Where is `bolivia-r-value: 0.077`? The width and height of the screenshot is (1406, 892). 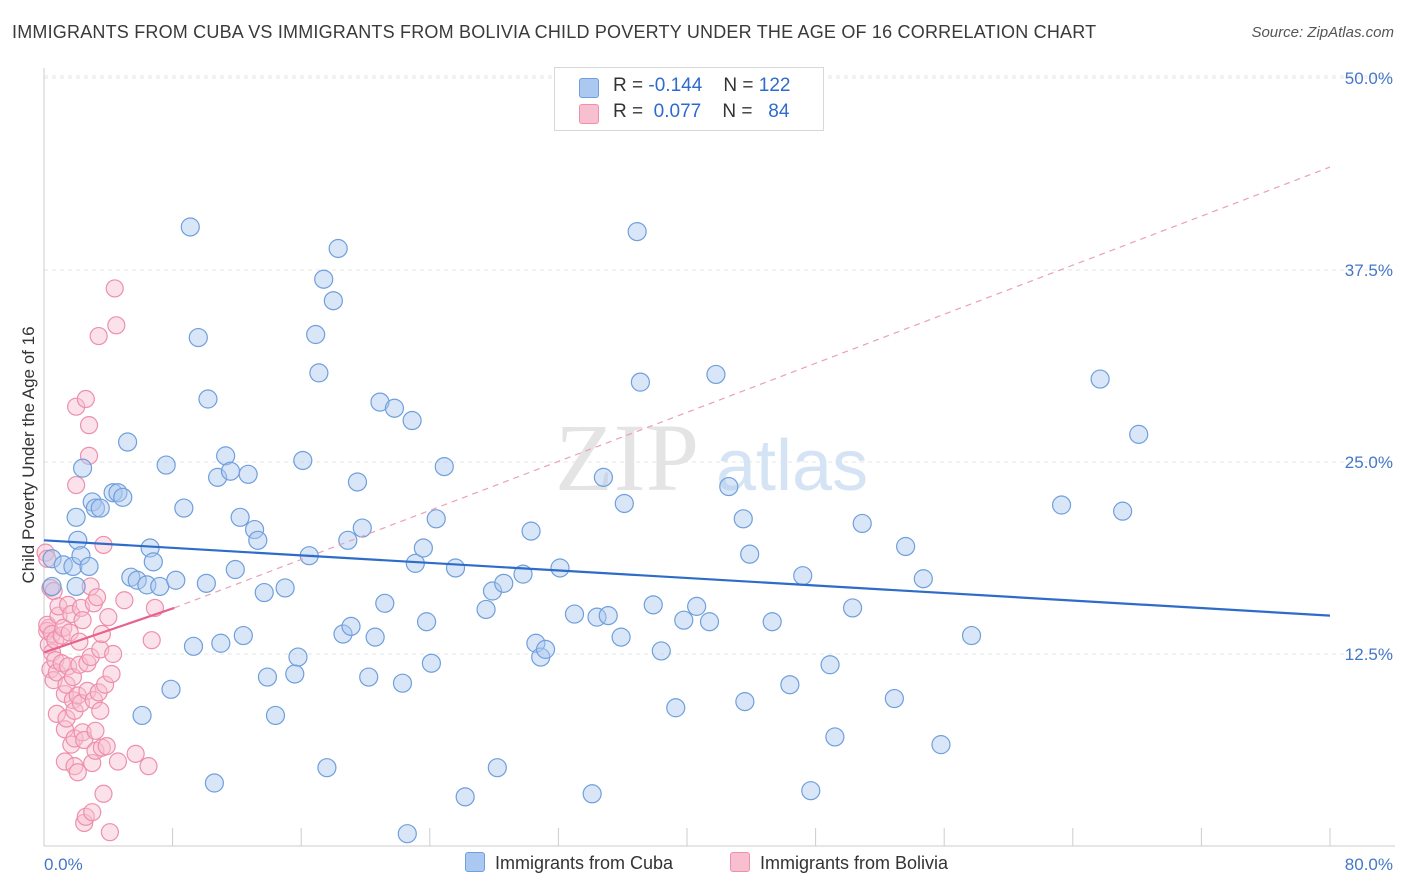
bolivia-r-value: 0.077 is located at coordinates (677, 111).